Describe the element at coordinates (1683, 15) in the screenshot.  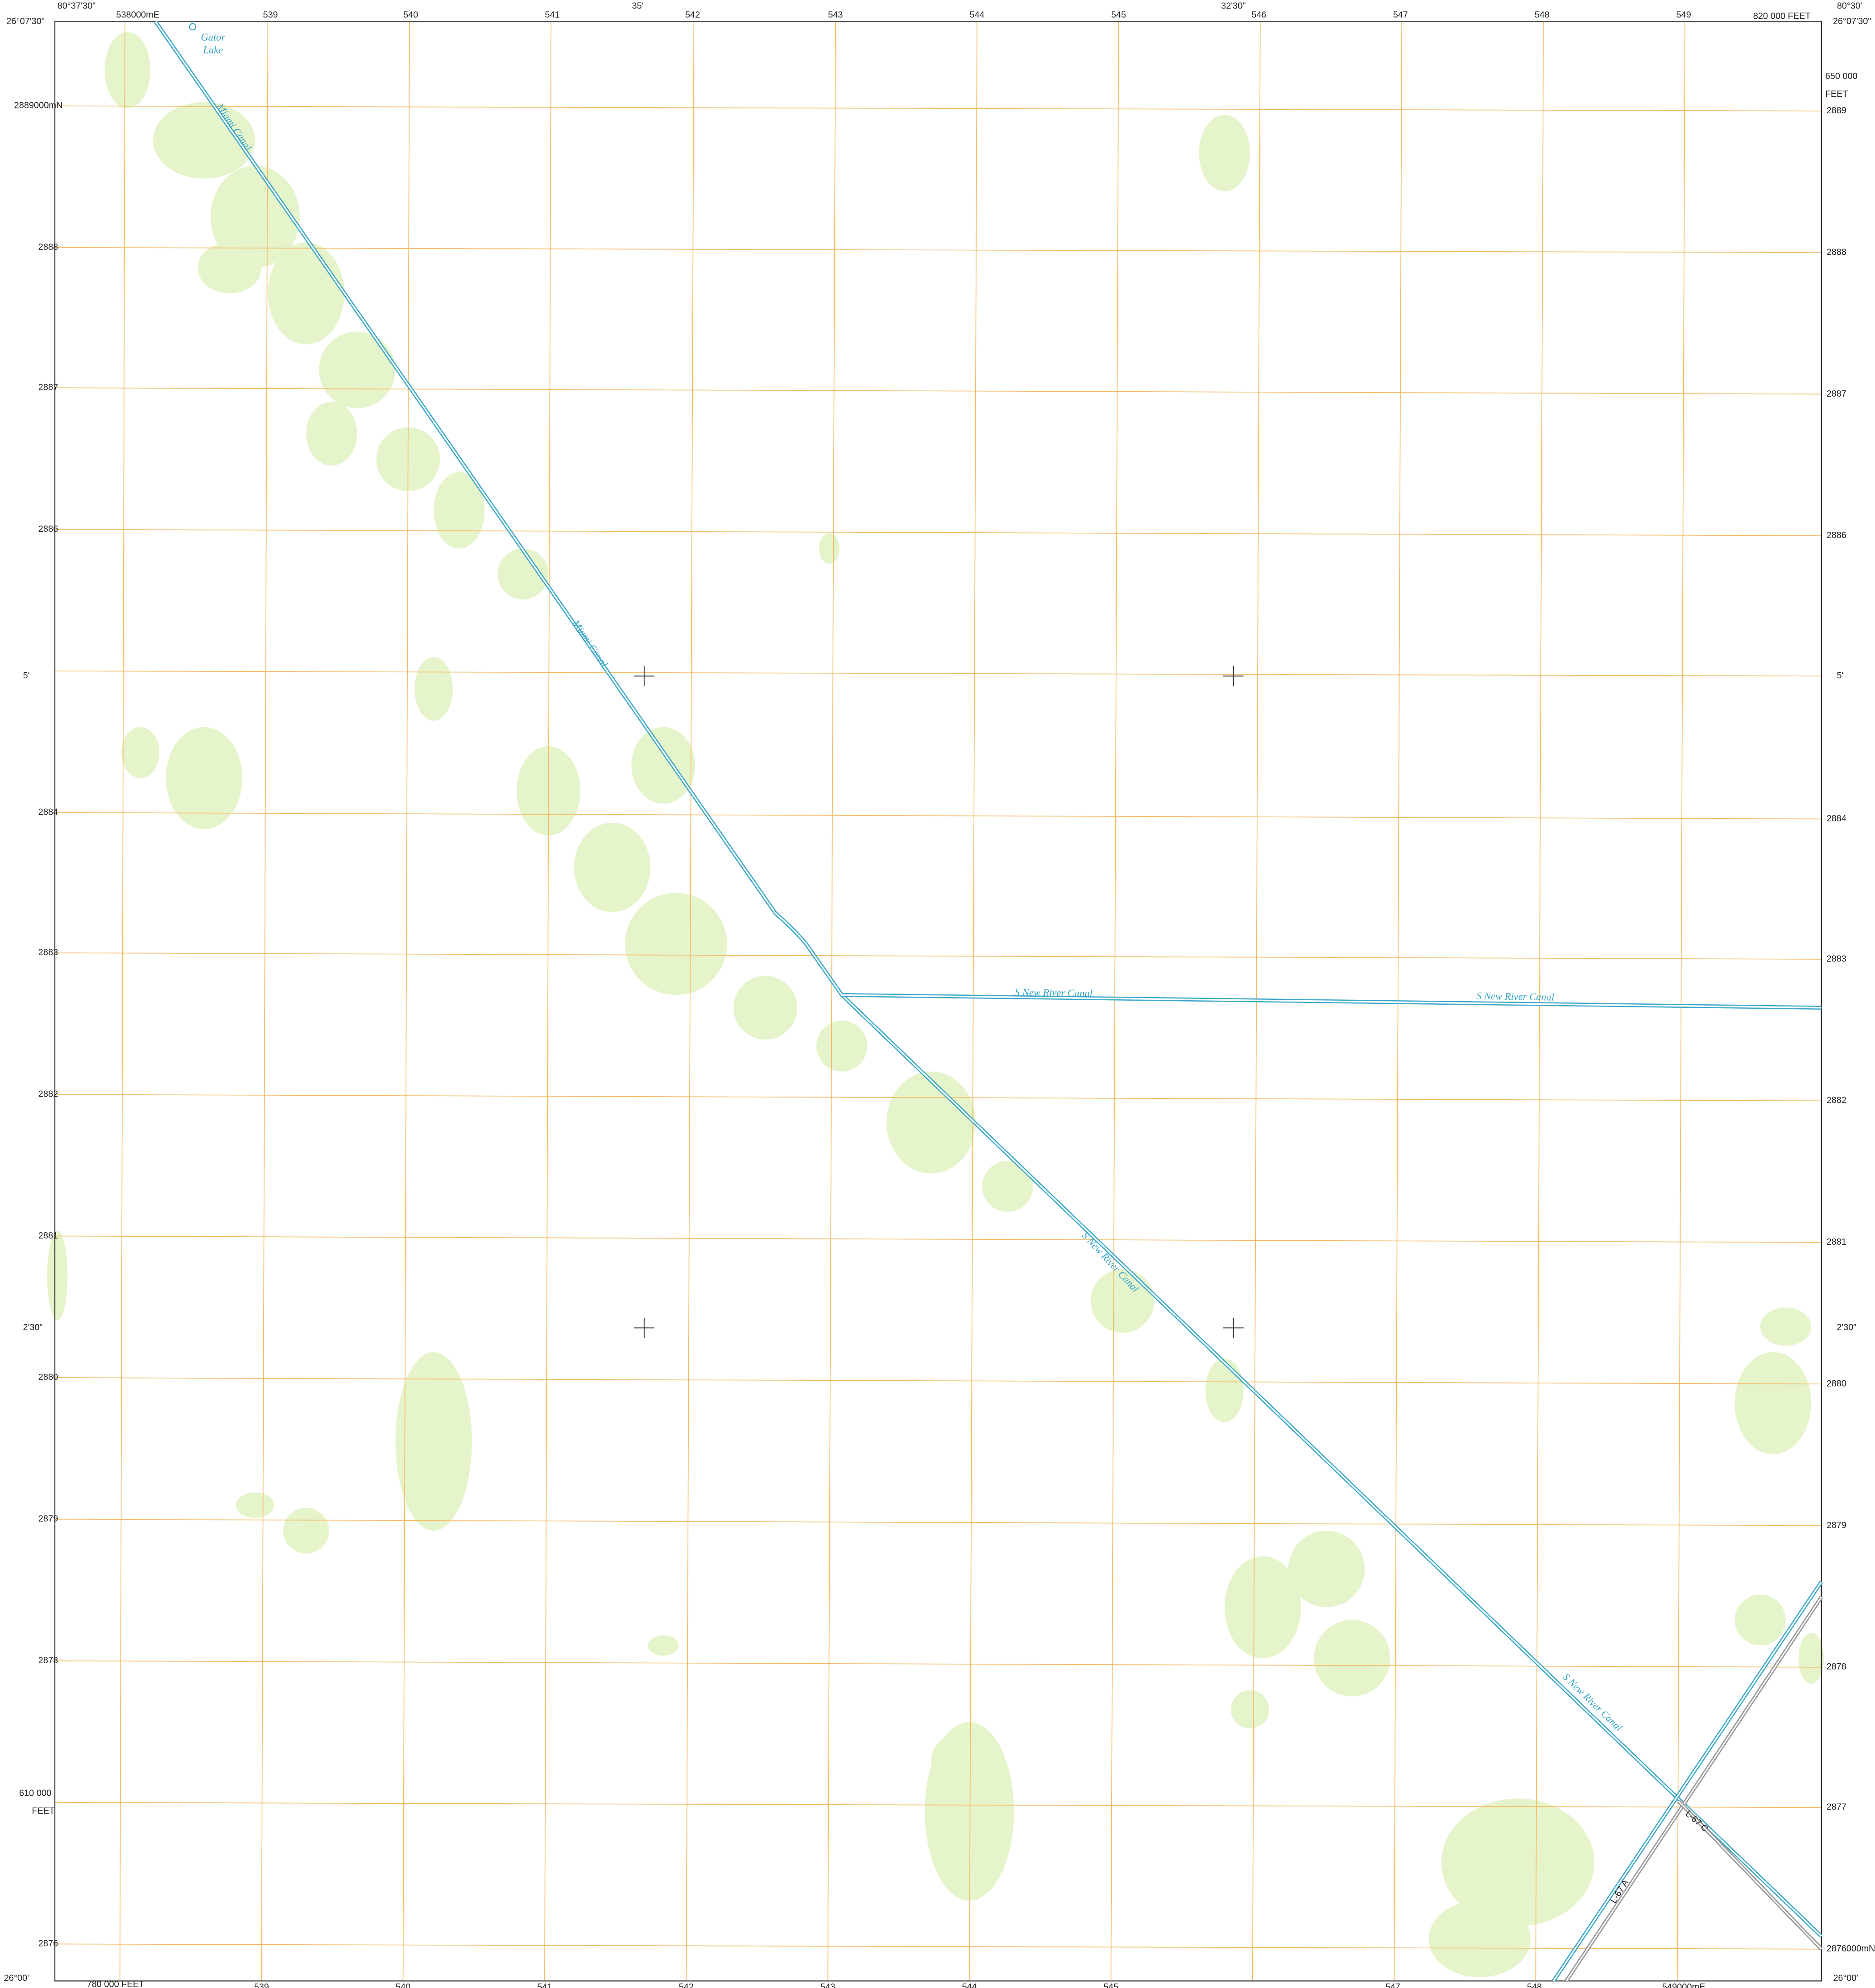
I see `collar-label: 549` at that location.